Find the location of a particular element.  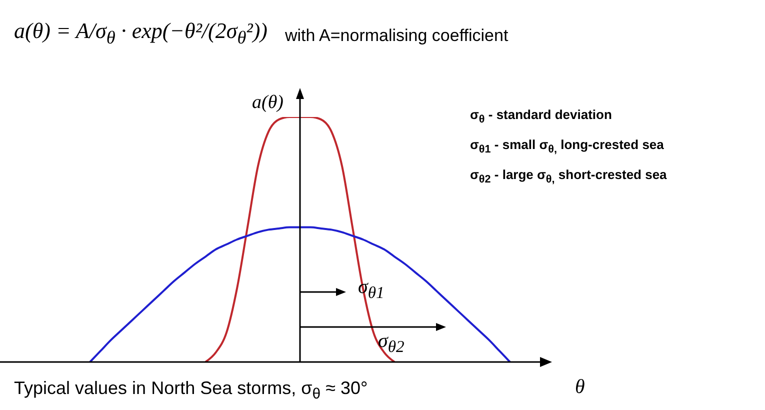

chart-title: a(θ) = A/σ$_{θ}$ · exp(−θ²/(2σ$_{θ}$²)) is located at coordinates (141, 33).